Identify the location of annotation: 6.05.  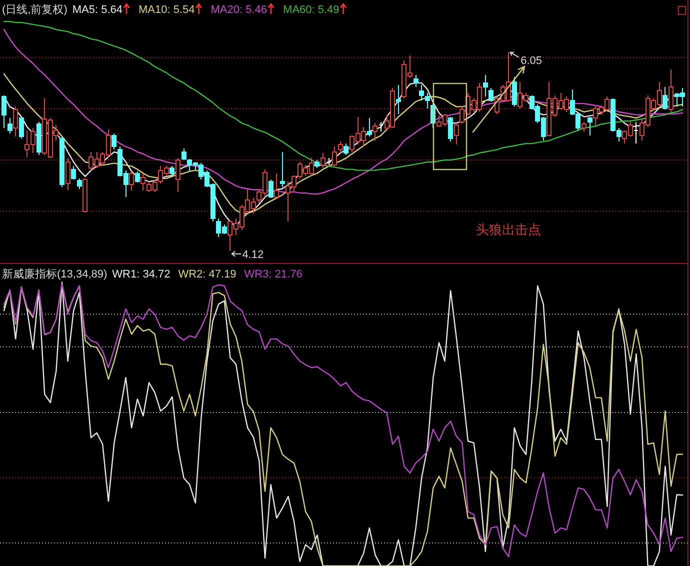
(531, 61).